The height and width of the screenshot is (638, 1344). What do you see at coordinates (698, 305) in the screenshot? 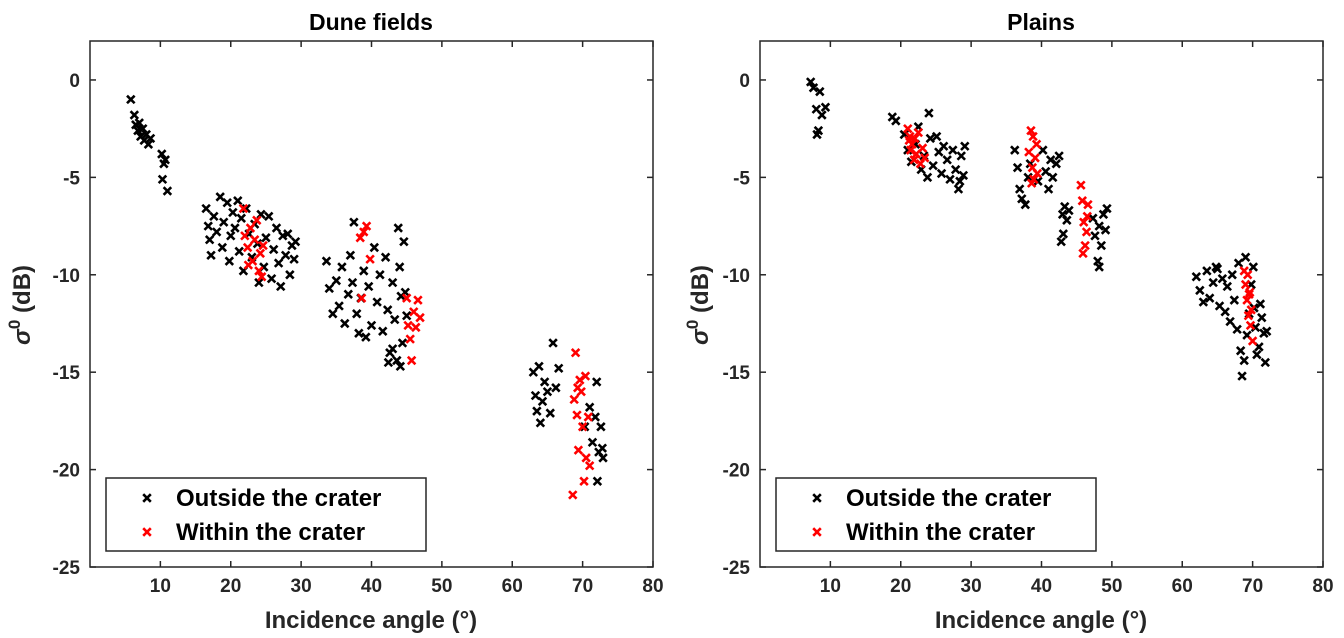
I see `plains-y-axis-label: σ0 (dB)` at bounding box center [698, 305].